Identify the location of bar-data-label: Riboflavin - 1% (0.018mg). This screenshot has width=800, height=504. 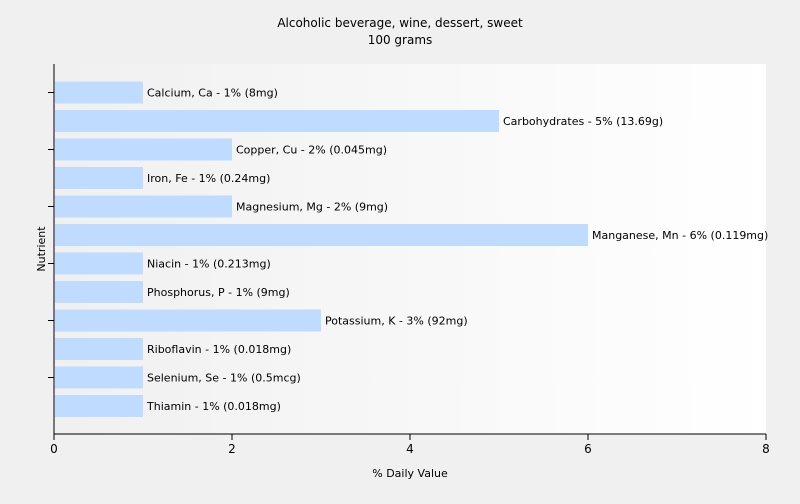
(219, 349).